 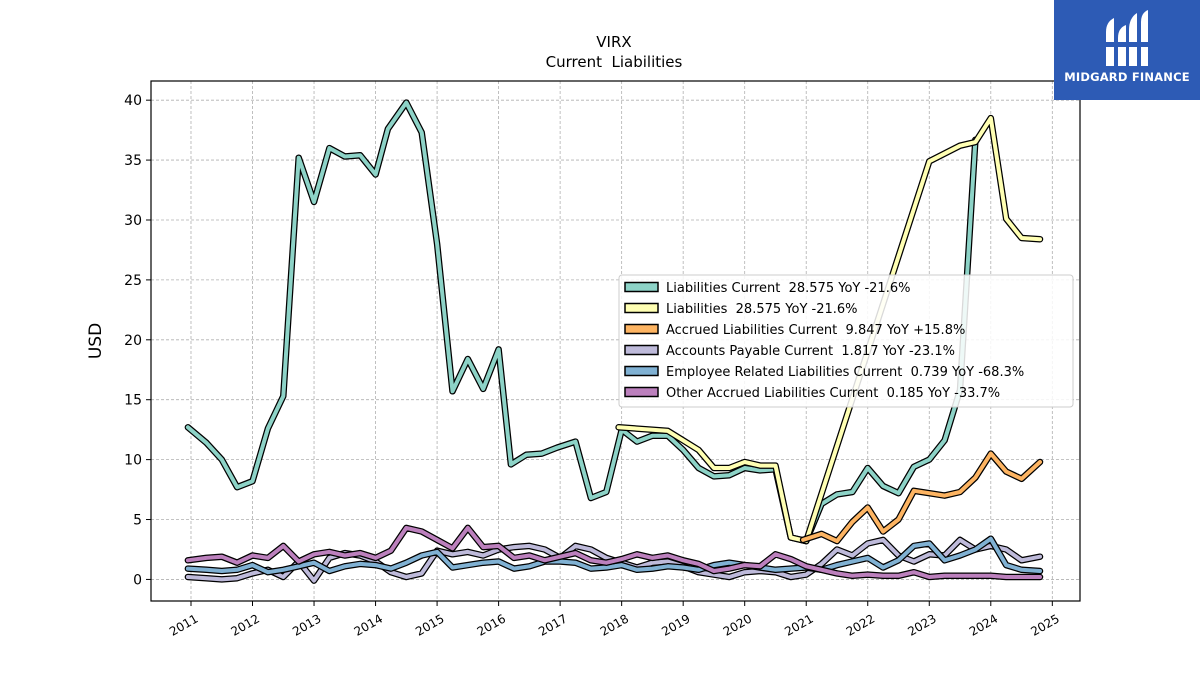 What do you see at coordinates (137, 580) in the screenshot?
I see `y-tick-label: 0` at bounding box center [137, 580].